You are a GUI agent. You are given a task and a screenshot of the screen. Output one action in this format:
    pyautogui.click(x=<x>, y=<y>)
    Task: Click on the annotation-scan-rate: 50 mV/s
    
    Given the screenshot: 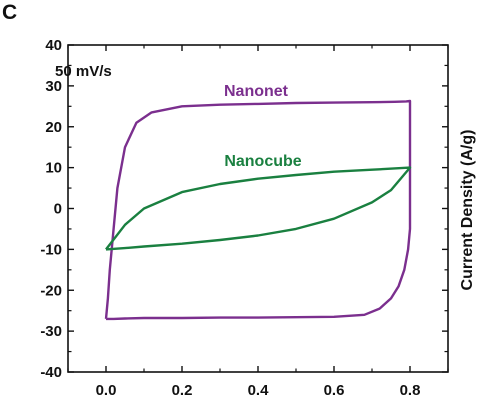 What is the action you would take?
    pyautogui.click(x=83, y=71)
    